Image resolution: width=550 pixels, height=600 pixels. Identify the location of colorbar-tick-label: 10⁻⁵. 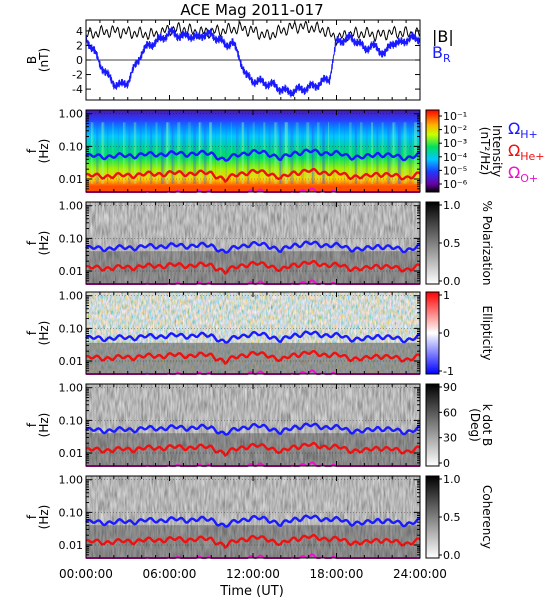
(455, 170).